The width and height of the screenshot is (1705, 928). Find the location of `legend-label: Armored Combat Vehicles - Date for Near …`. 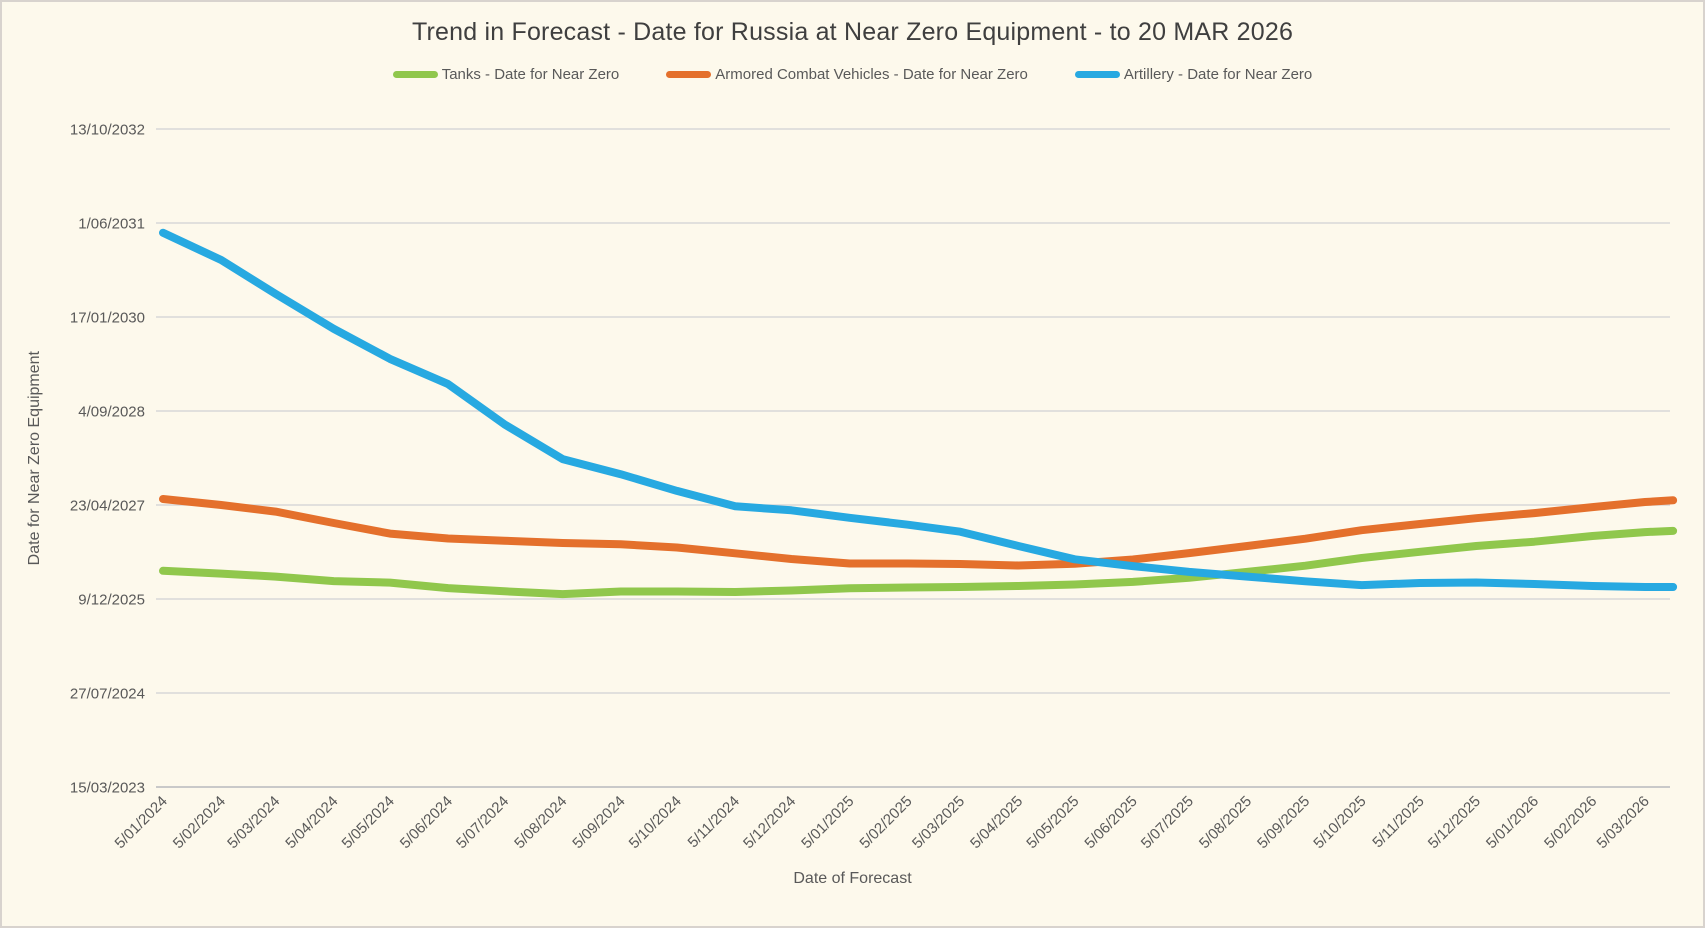

legend-label: Armored Combat Vehicles - Date for Near … is located at coordinates (871, 74).